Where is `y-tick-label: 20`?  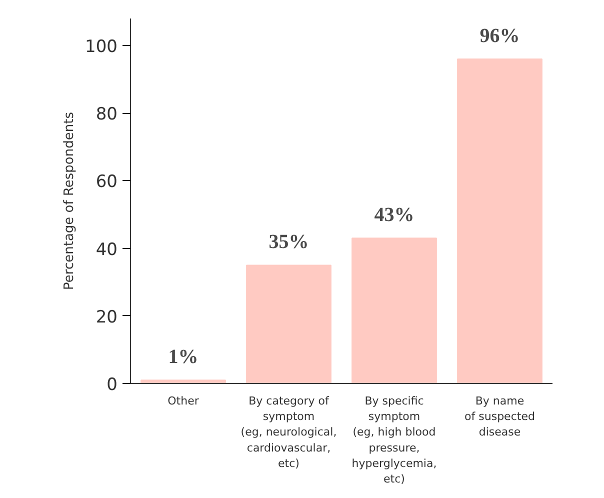
y-tick-label: 20 is located at coordinates (107, 317).